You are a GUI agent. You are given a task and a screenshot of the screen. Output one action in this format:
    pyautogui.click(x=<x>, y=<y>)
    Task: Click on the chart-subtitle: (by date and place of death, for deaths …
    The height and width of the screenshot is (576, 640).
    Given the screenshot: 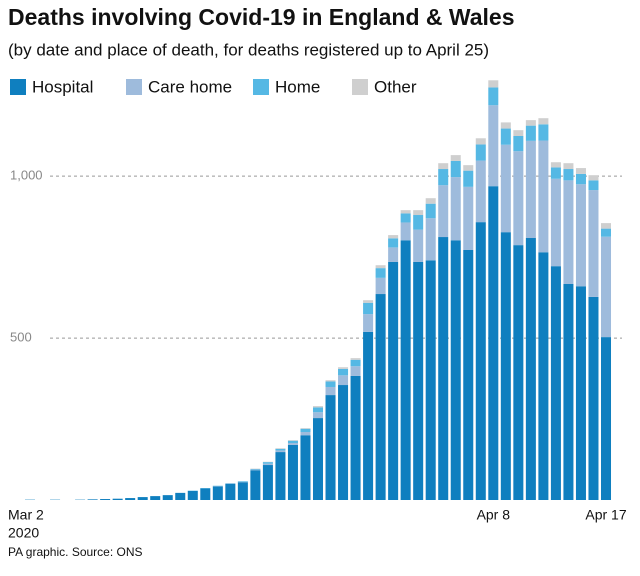 What is the action you would take?
    pyautogui.click(x=248, y=49)
    